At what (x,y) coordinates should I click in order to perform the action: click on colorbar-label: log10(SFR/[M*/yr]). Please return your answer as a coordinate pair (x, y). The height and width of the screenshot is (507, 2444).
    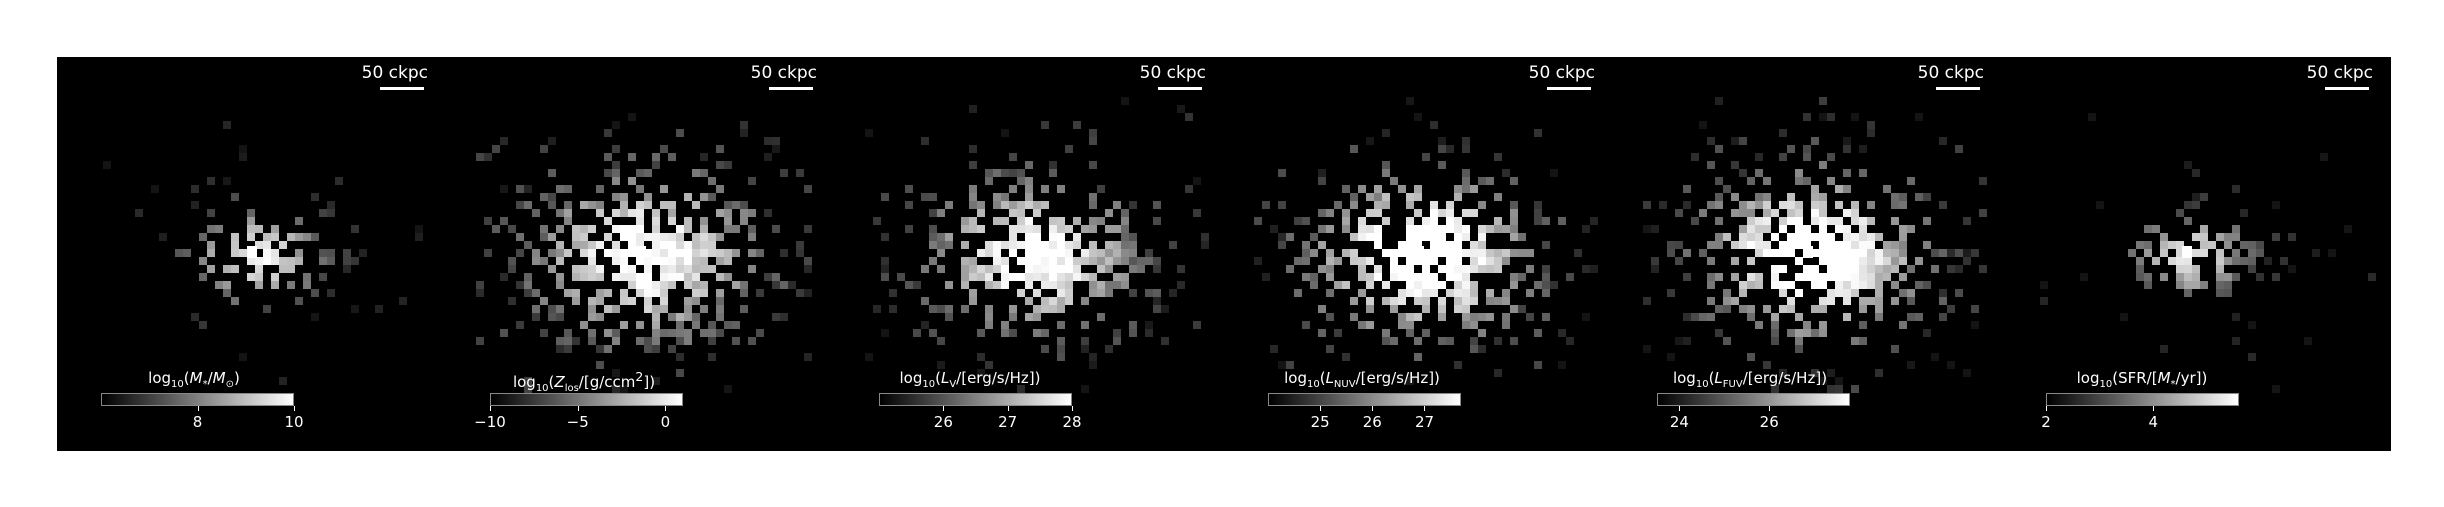
    Looking at the image, I should click on (2142, 379).